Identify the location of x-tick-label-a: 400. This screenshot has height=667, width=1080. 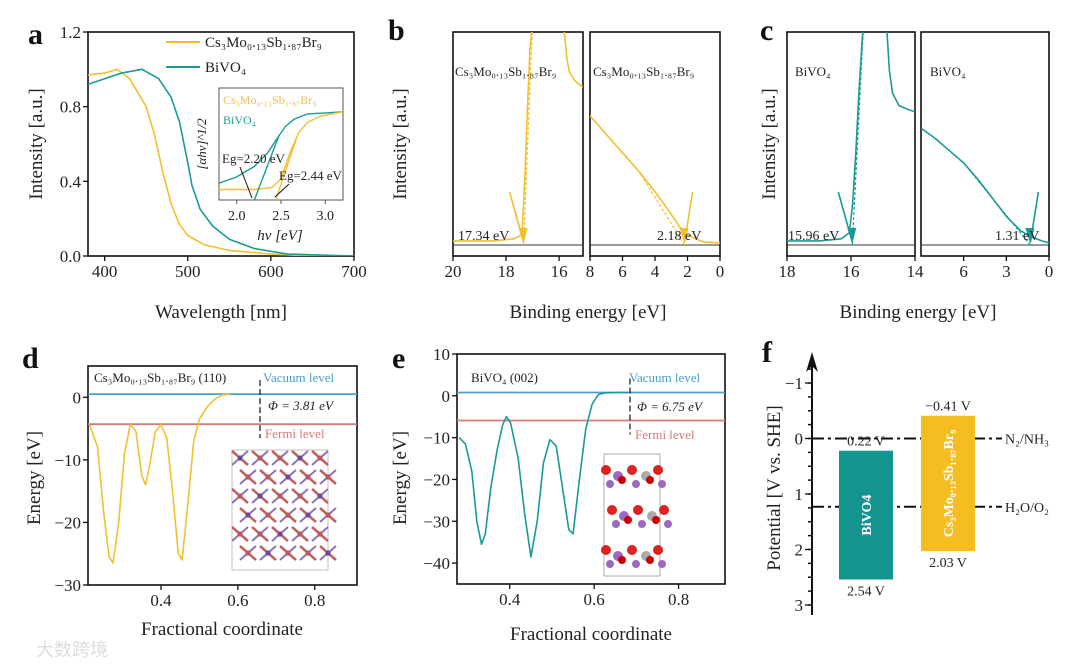
(105, 271).